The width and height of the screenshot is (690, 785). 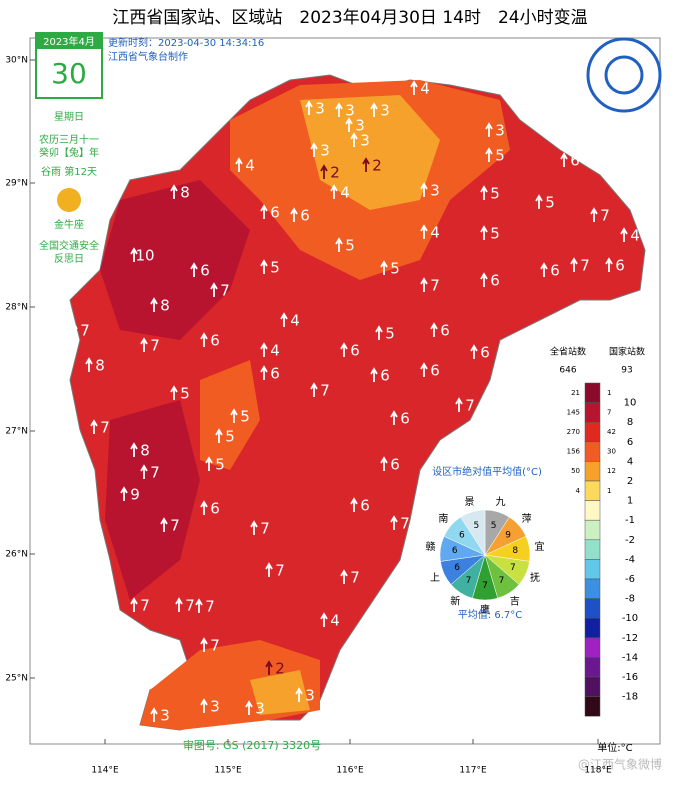 I want to click on logo, so click(x=624, y=75).